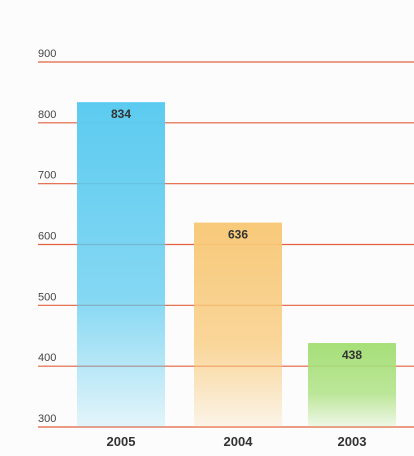 The height and width of the screenshot is (456, 414). What do you see at coordinates (121, 114) in the screenshot?
I see `data-label: 834` at bounding box center [121, 114].